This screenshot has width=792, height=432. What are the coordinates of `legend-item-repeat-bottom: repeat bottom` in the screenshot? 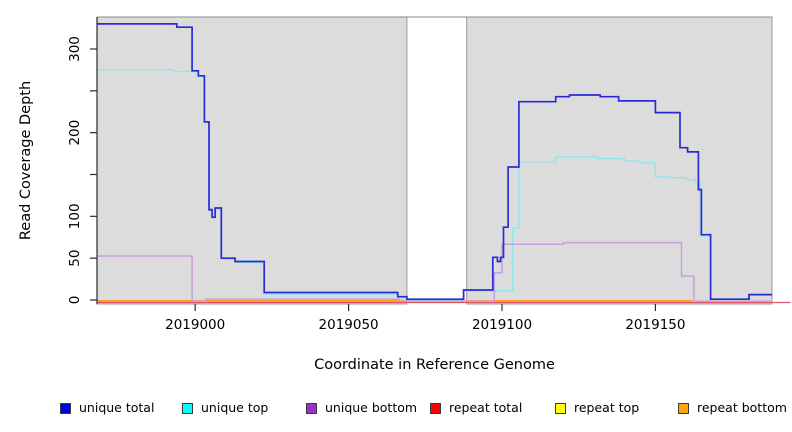 It's located at (732, 408).